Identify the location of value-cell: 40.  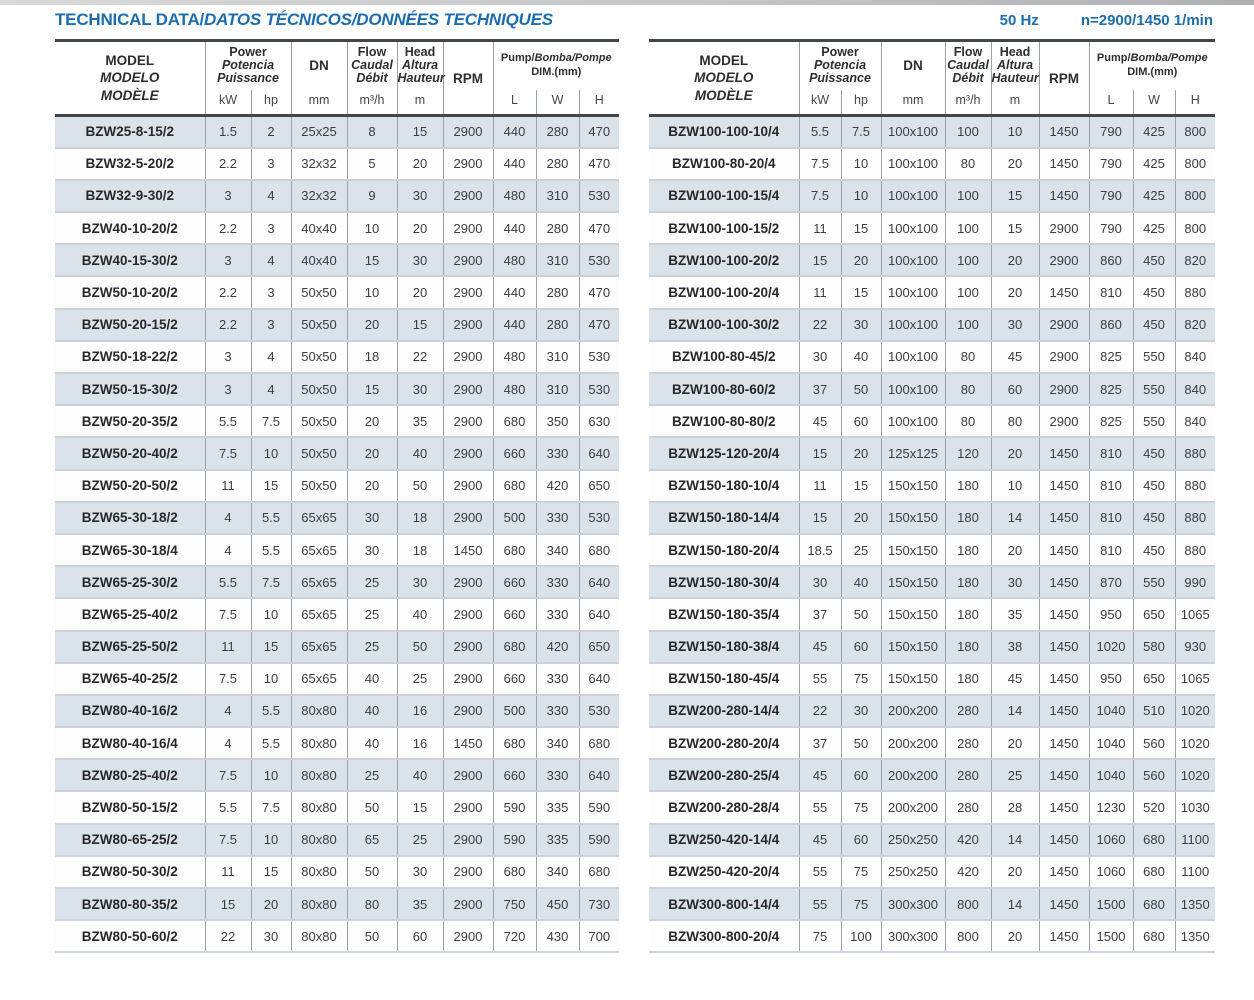
(419, 776).